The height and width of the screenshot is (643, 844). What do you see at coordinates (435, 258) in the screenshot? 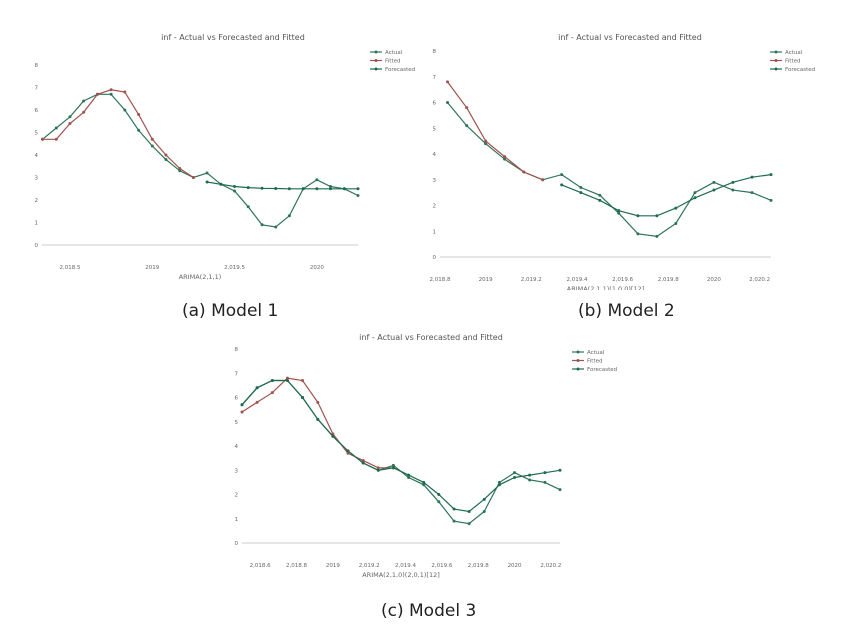
I see `y-tick-label: 0` at bounding box center [435, 258].